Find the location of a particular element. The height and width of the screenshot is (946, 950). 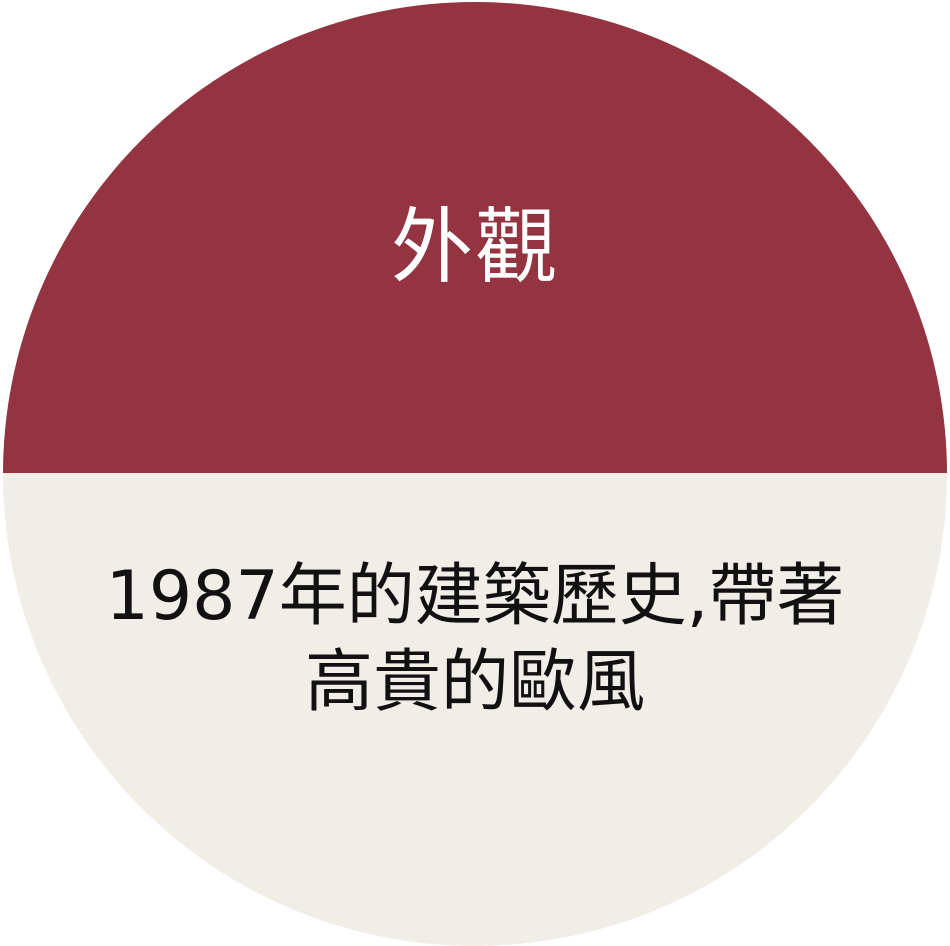

badge-description-line-1: 1987年的建築歷史,帶著 is located at coordinates (475, 596).